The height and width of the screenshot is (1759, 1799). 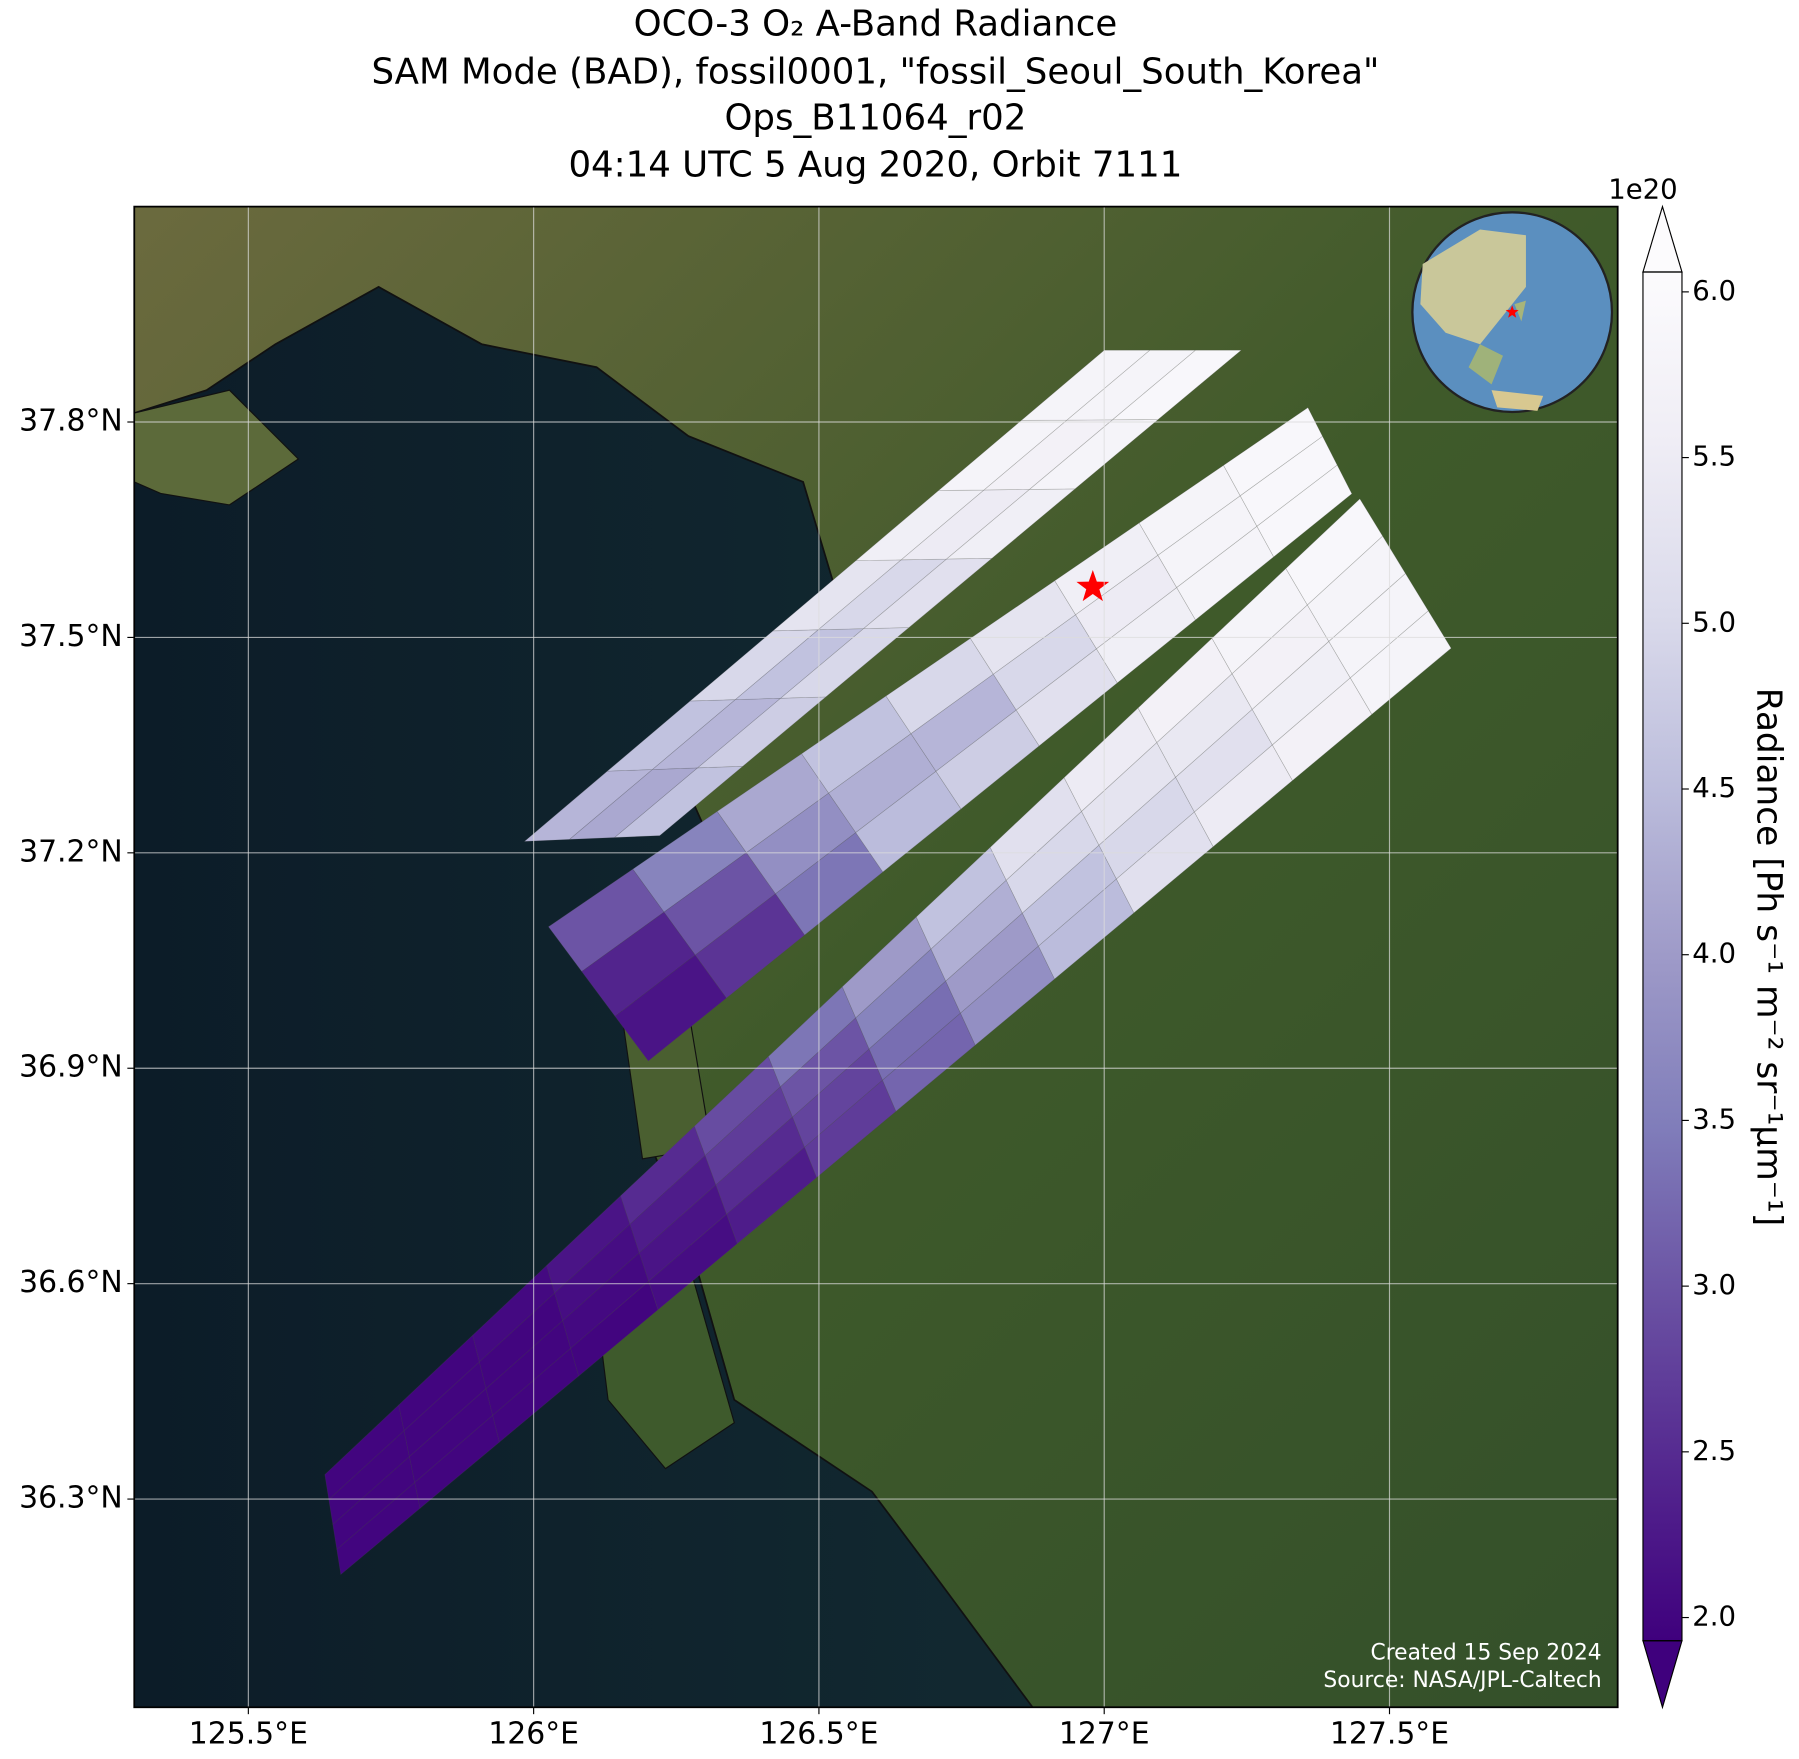 I want to click on credit: Created 15 Sep 2024, so click(x=1485, y=1652).